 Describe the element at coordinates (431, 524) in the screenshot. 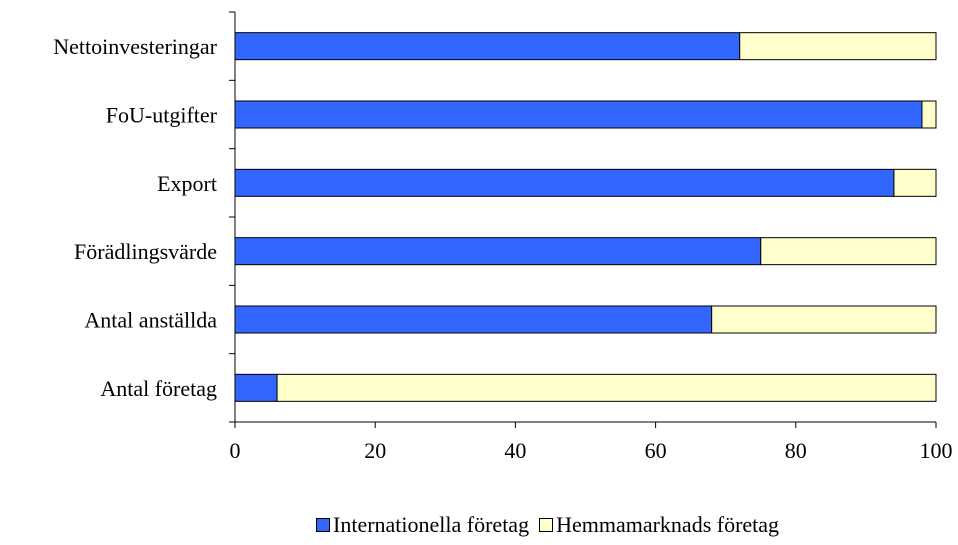

I see `legend-label-international: Internationella företag` at that location.